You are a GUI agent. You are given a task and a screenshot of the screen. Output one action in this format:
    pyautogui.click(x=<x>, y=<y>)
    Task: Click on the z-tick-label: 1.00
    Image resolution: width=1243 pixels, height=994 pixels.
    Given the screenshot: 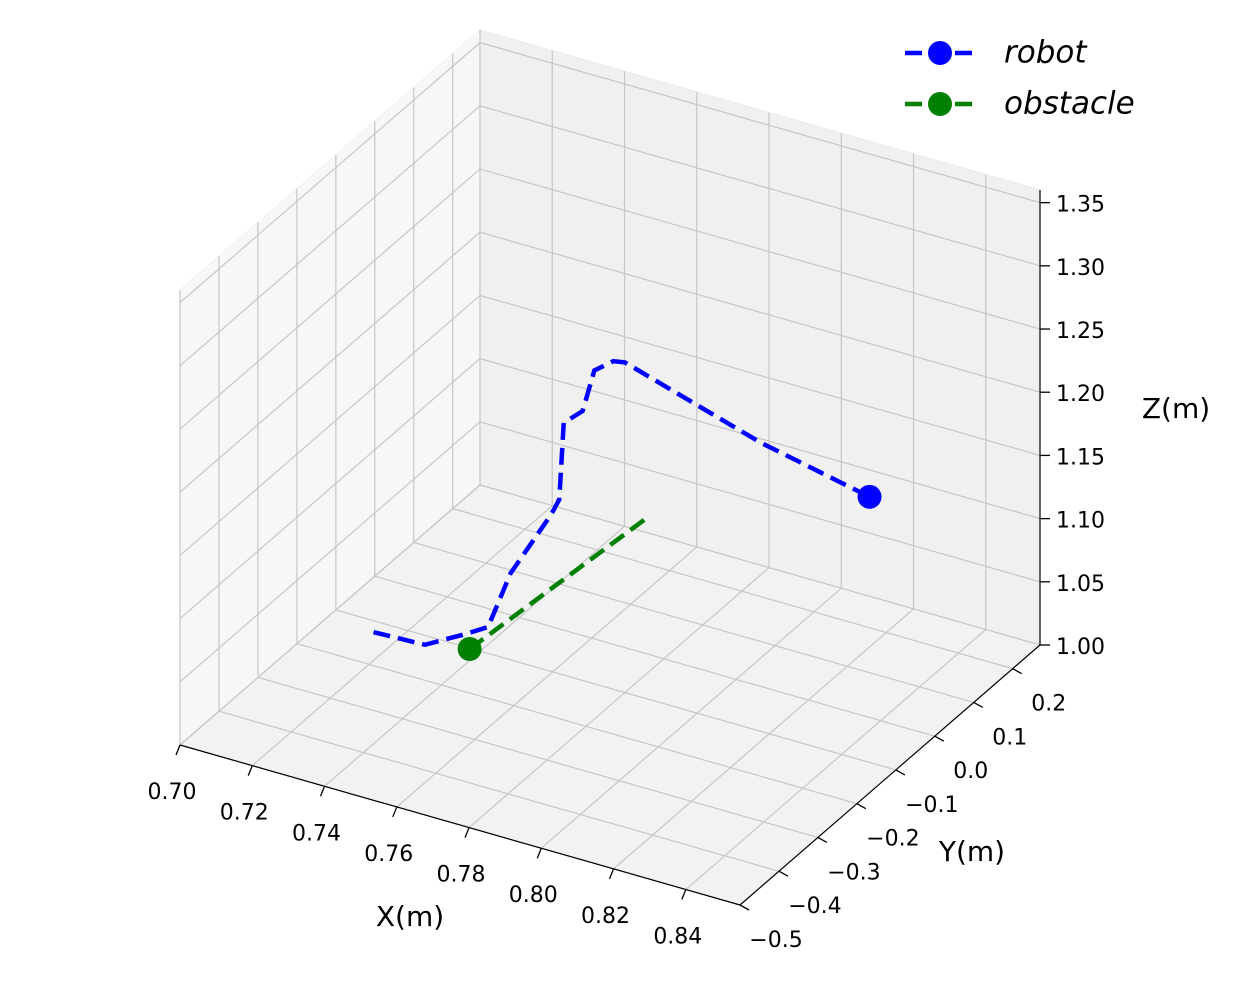 What is the action you would take?
    pyautogui.click(x=1080, y=647)
    